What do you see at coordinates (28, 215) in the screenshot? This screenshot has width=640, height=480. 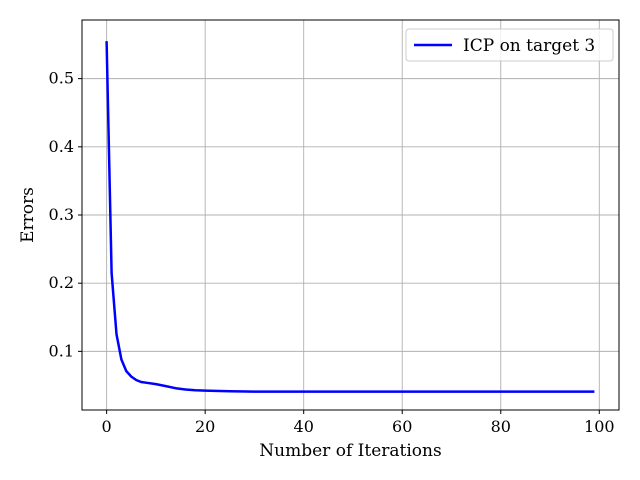 I see `y-axis-label: Errors` at bounding box center [28, 215].